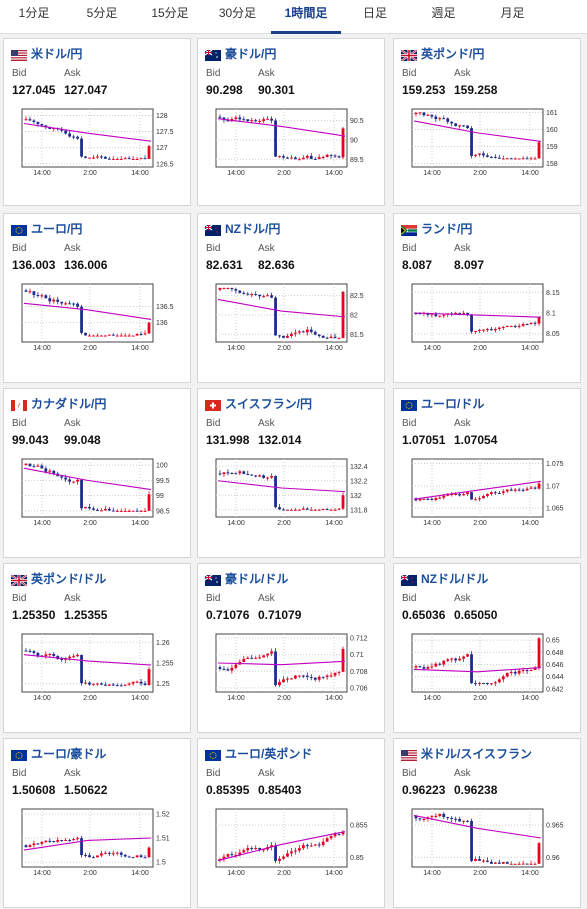  I want to click on y-tick-label: 100, so click(162, 466).